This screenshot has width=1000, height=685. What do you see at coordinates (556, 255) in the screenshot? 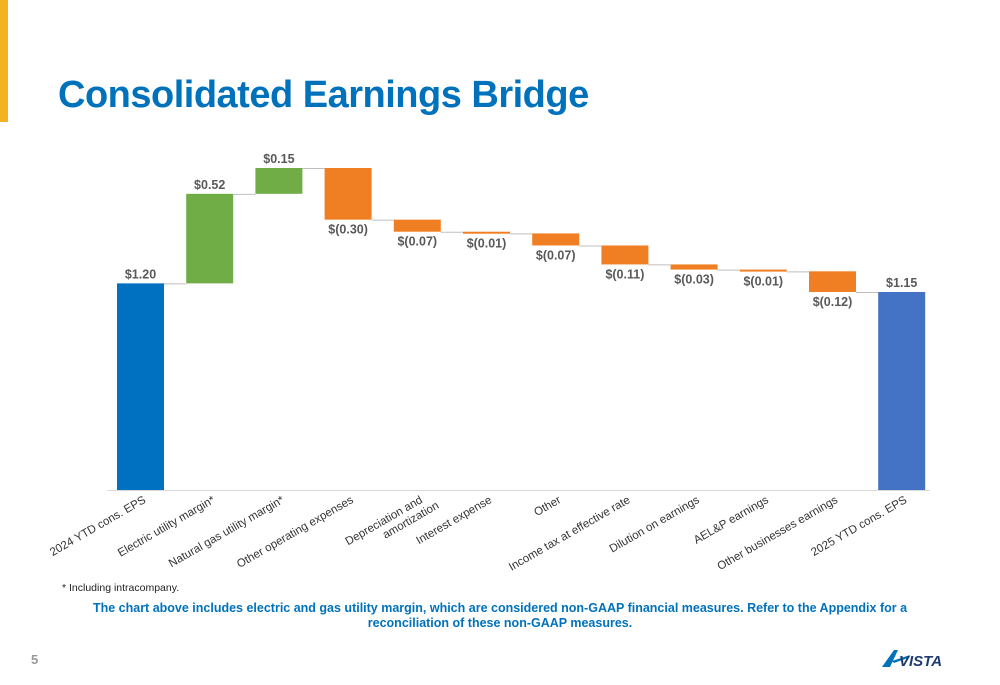
I see `data-label-6: $(0.07)` at bounding box center [556, 255].